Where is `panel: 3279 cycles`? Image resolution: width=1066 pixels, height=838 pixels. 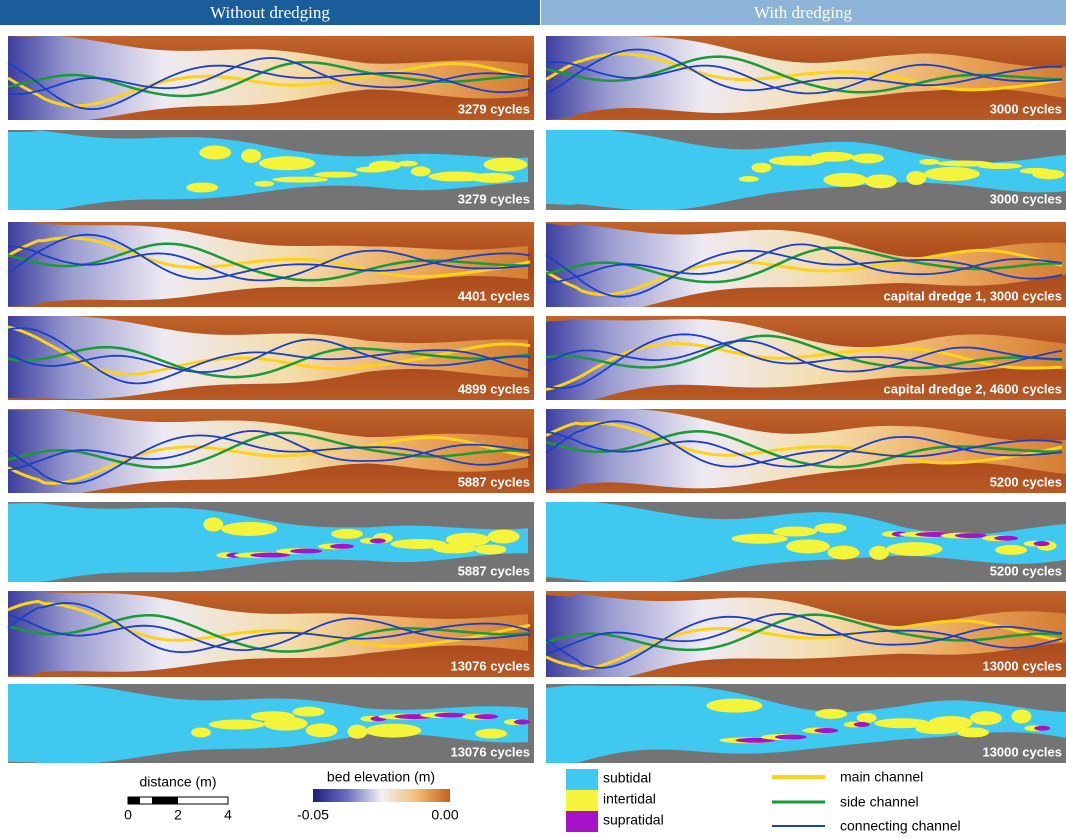
panel: 3279 cycles is located at coordinates (271, 170).